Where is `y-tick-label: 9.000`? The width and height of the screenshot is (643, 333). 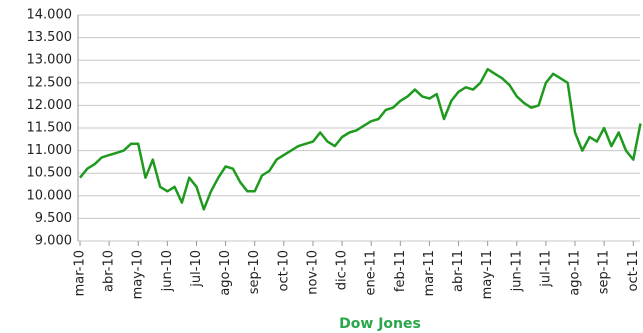
y-tick-label: 9.000 is located at coordinates (53, 241).